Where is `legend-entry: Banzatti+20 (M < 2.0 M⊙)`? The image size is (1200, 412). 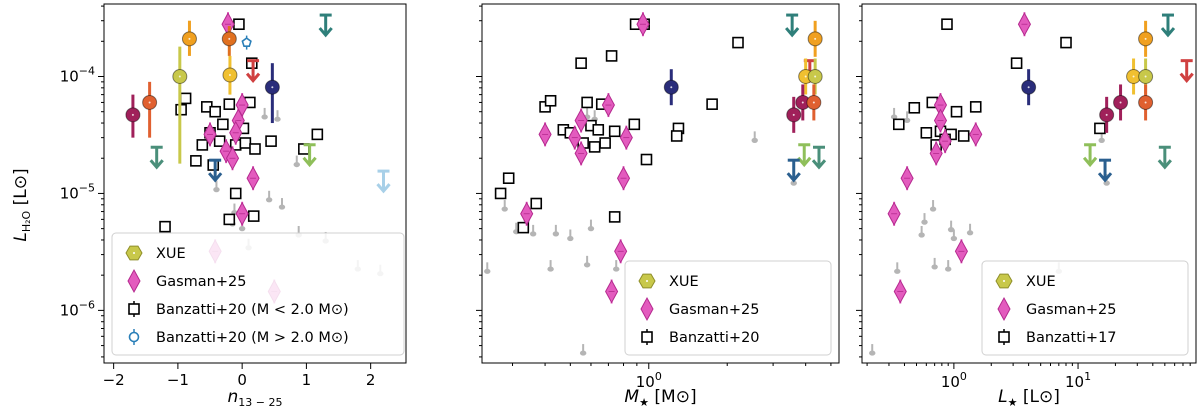
legend-entry: Banzatti+20 (M < 2.0 M⊙) is located at coordinates (238, 309).